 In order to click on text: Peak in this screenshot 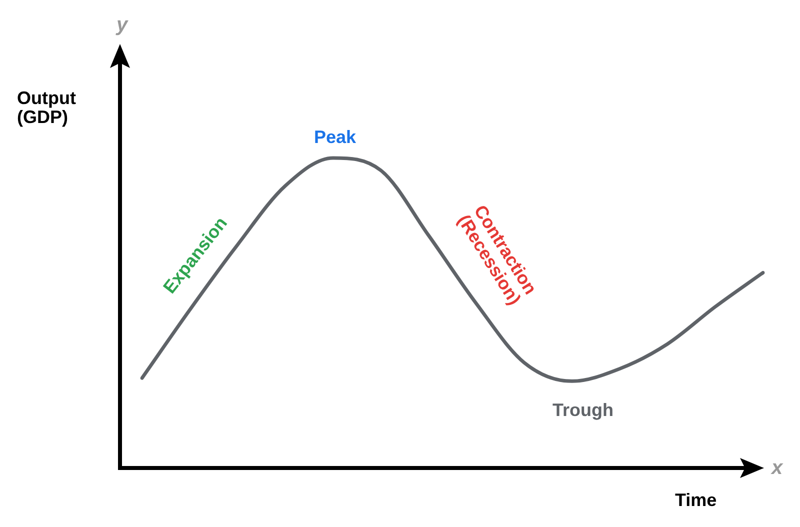, I will do `click(335, 136)`.